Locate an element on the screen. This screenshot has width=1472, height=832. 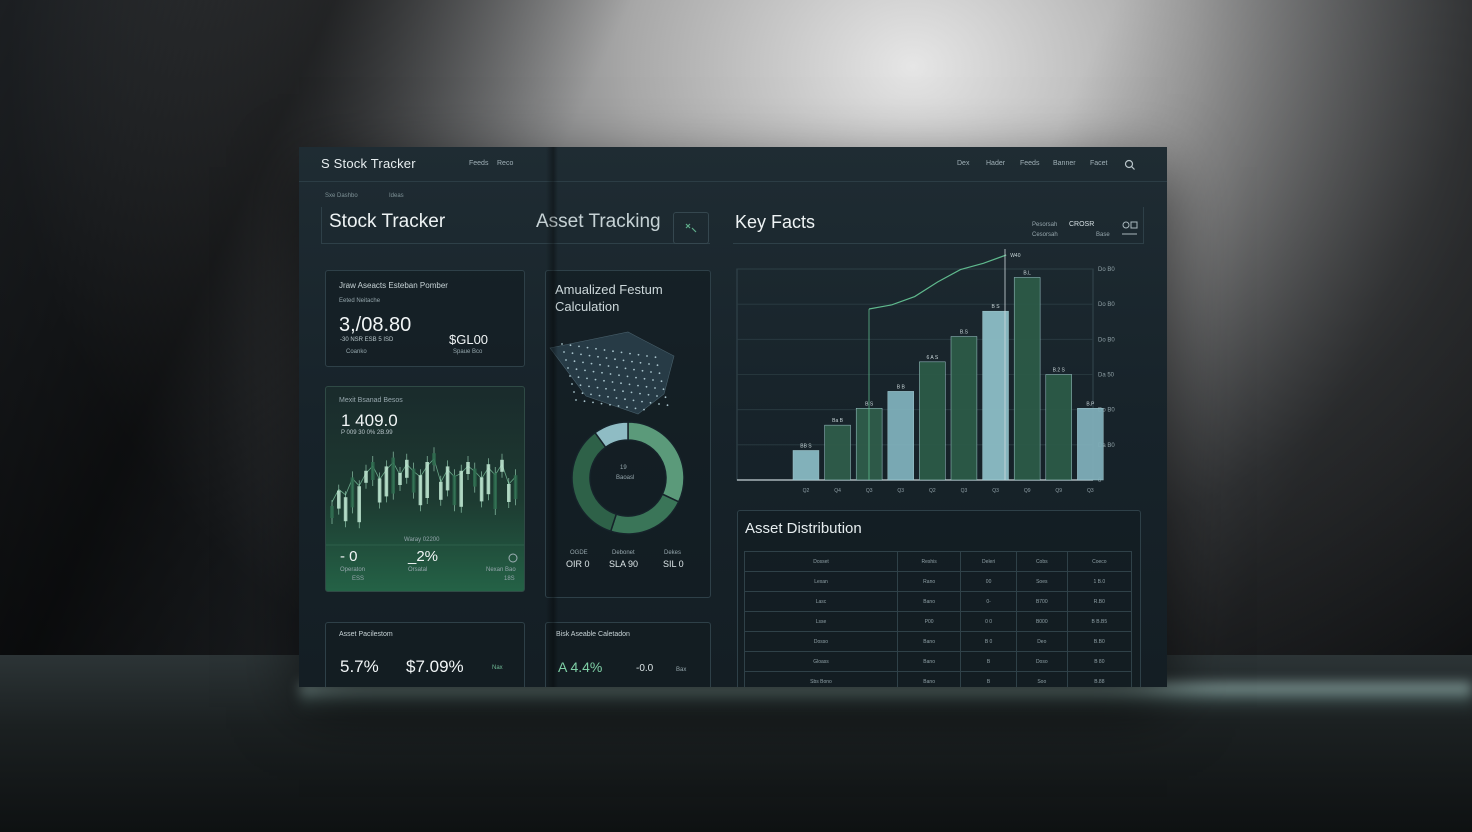
app-logo: S Stock Tracker is located at coordinates (368, 163).